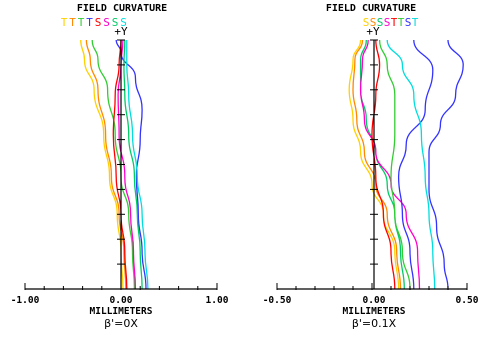  I want to click on left-series-line-6-s, so click(133, 164).